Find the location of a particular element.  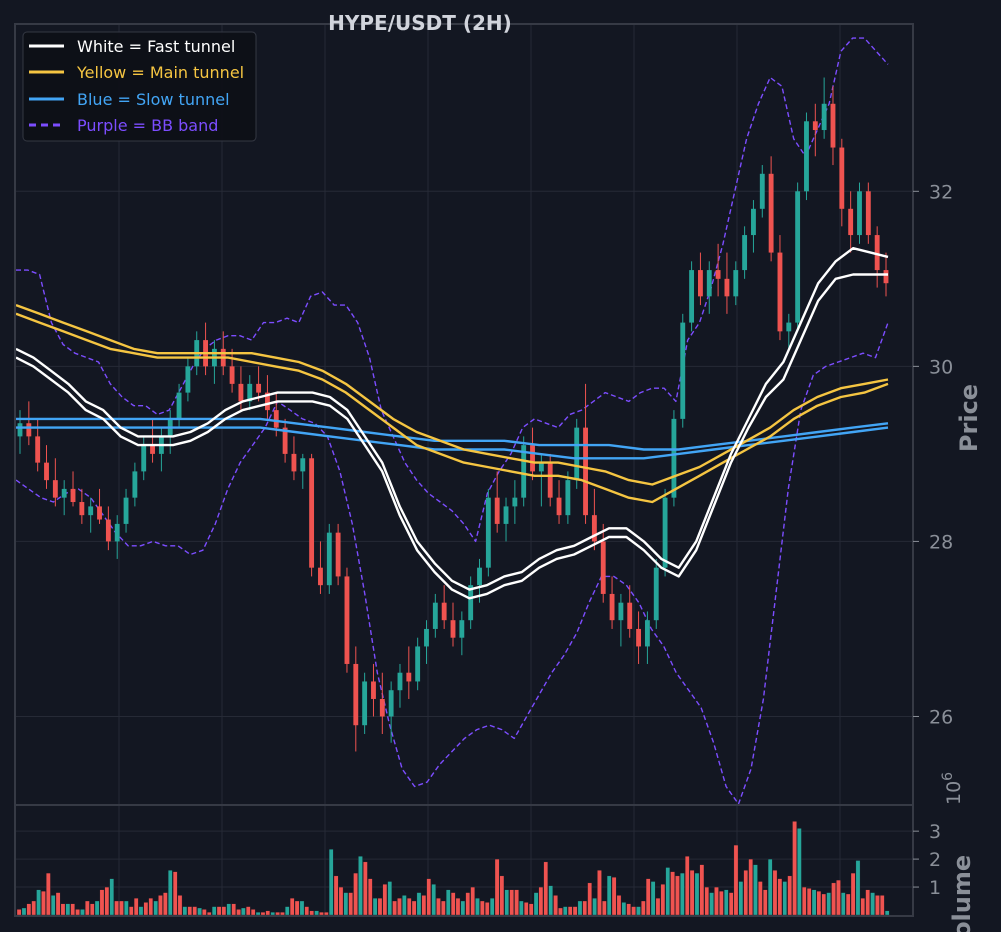

volume-panel-frame is located at coordinates (464, 860).